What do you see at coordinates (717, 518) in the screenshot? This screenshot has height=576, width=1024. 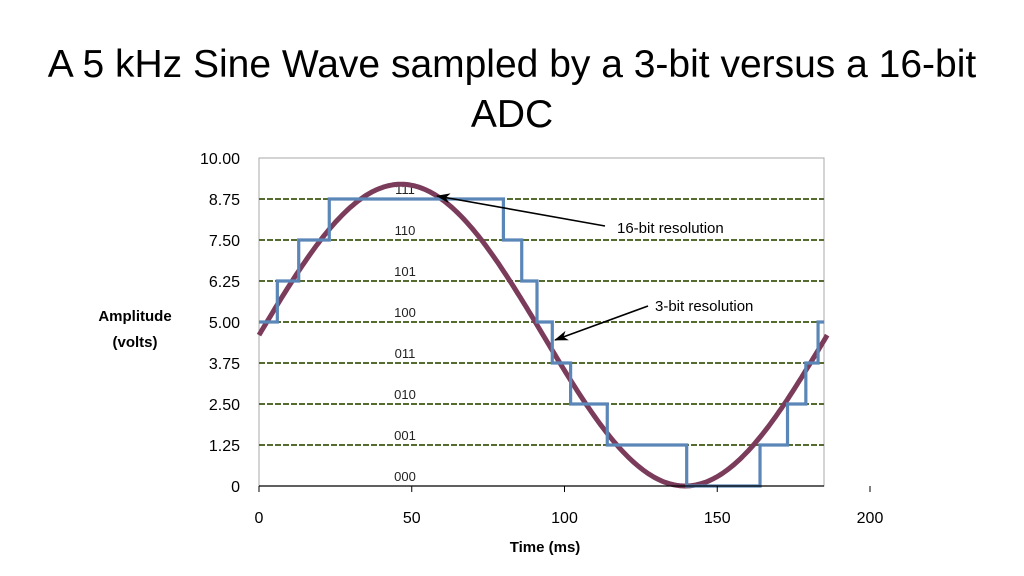 I see `x-tick-label: 150` at bounding box center [717, 518].